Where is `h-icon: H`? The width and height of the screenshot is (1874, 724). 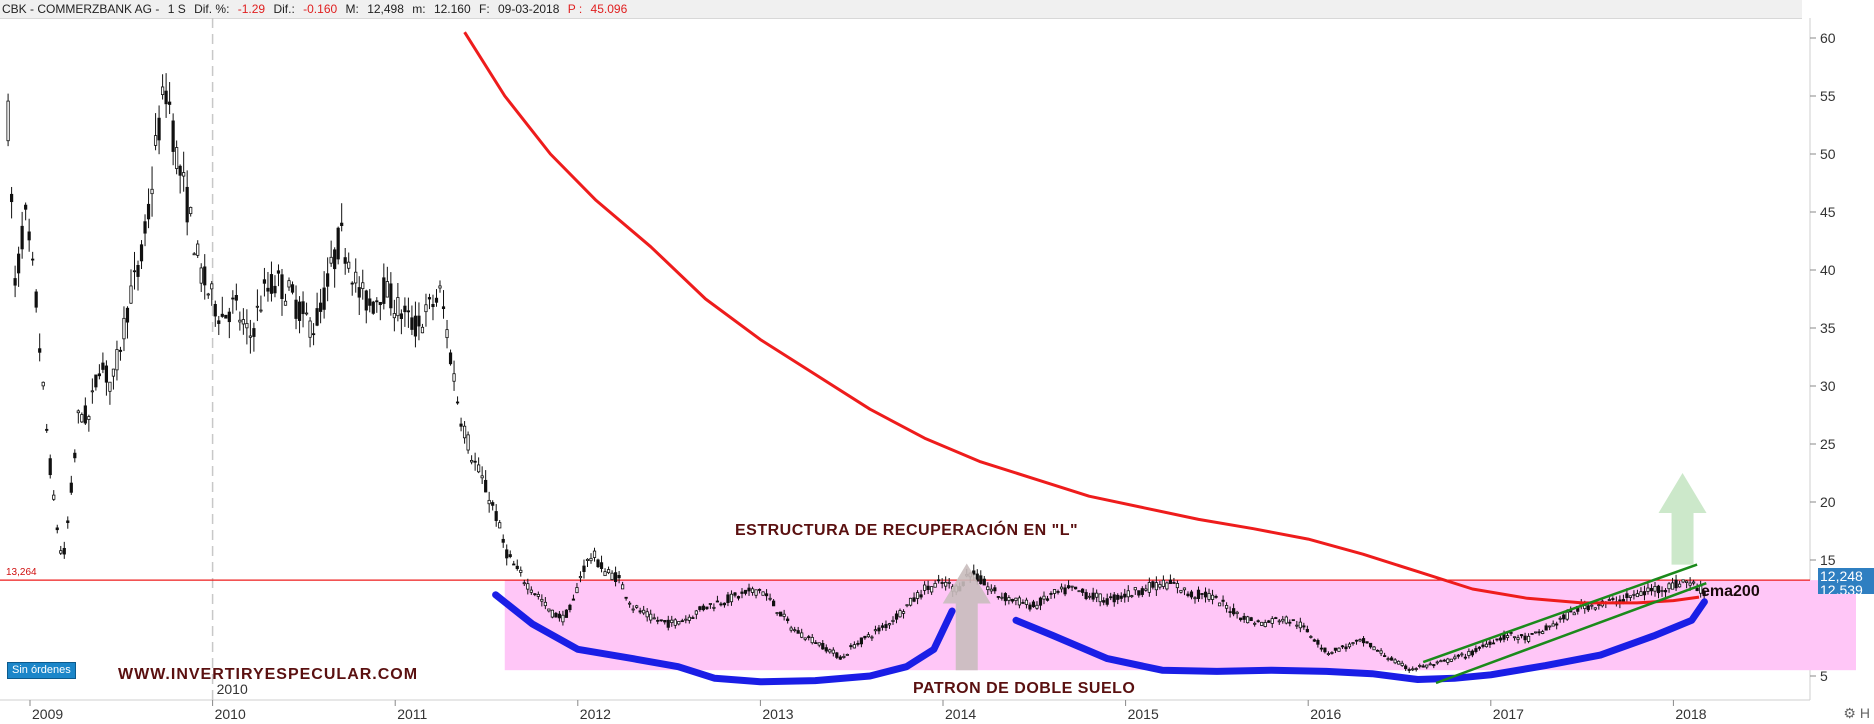 h-icon: H is located at coordinates (1864, 713).